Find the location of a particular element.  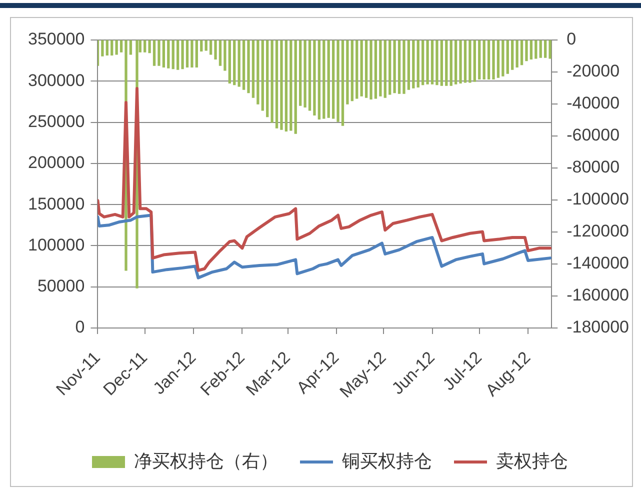

y2-tick-label: 0 is located at coordinates (571, 39).